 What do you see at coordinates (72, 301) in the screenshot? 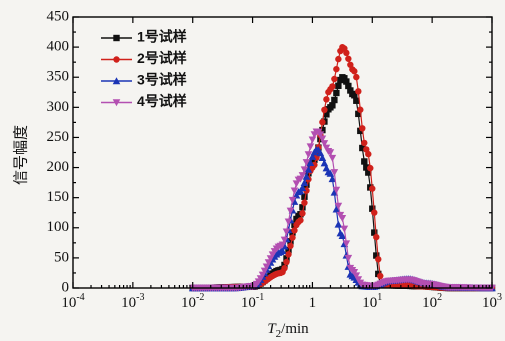
I see `x-tick-label: 10⁻⁴` at bounding box center [72, 301].